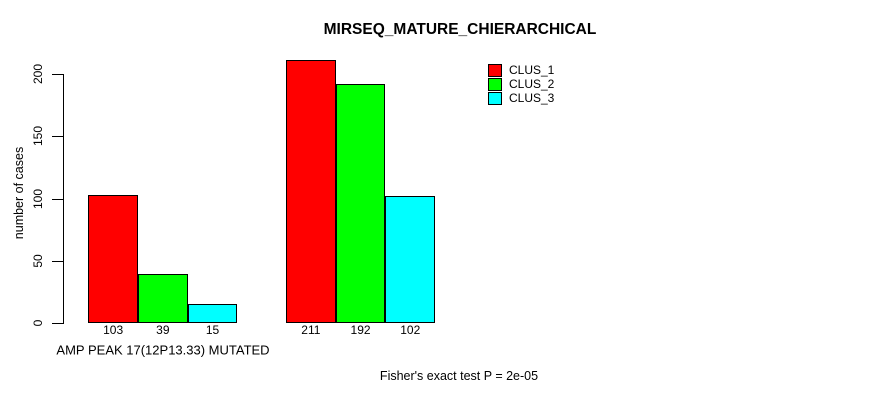 This screenshot has width=890, height=400. Describe the element at coordinates (63, 199) in the screenshot. I see `y-axis-line` at that location.